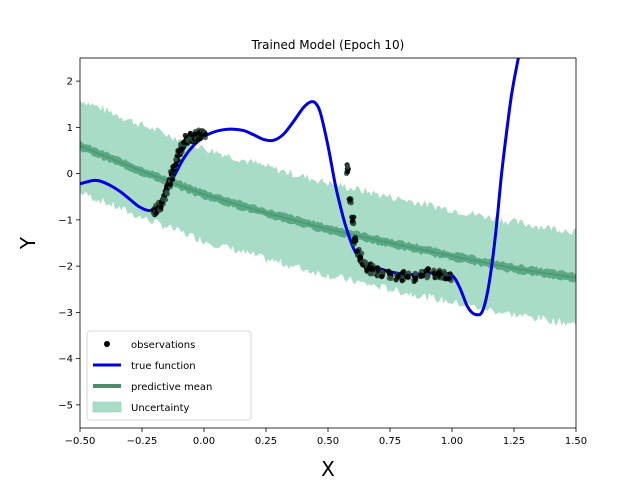 The image size is (640, 480). Describe the element at coordinates (160, 408) in the screenshot. I see `legend-label: Uncertainty` at that location.